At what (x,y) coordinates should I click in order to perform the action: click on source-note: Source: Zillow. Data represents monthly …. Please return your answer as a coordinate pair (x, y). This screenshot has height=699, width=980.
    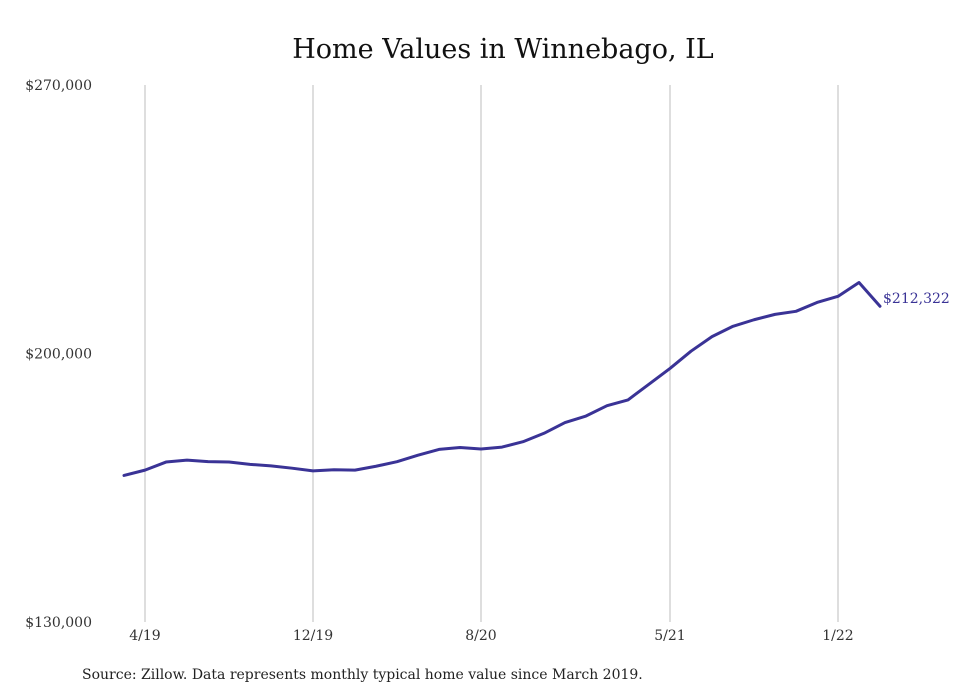
    Looking at the image, I should click on (362, 675).